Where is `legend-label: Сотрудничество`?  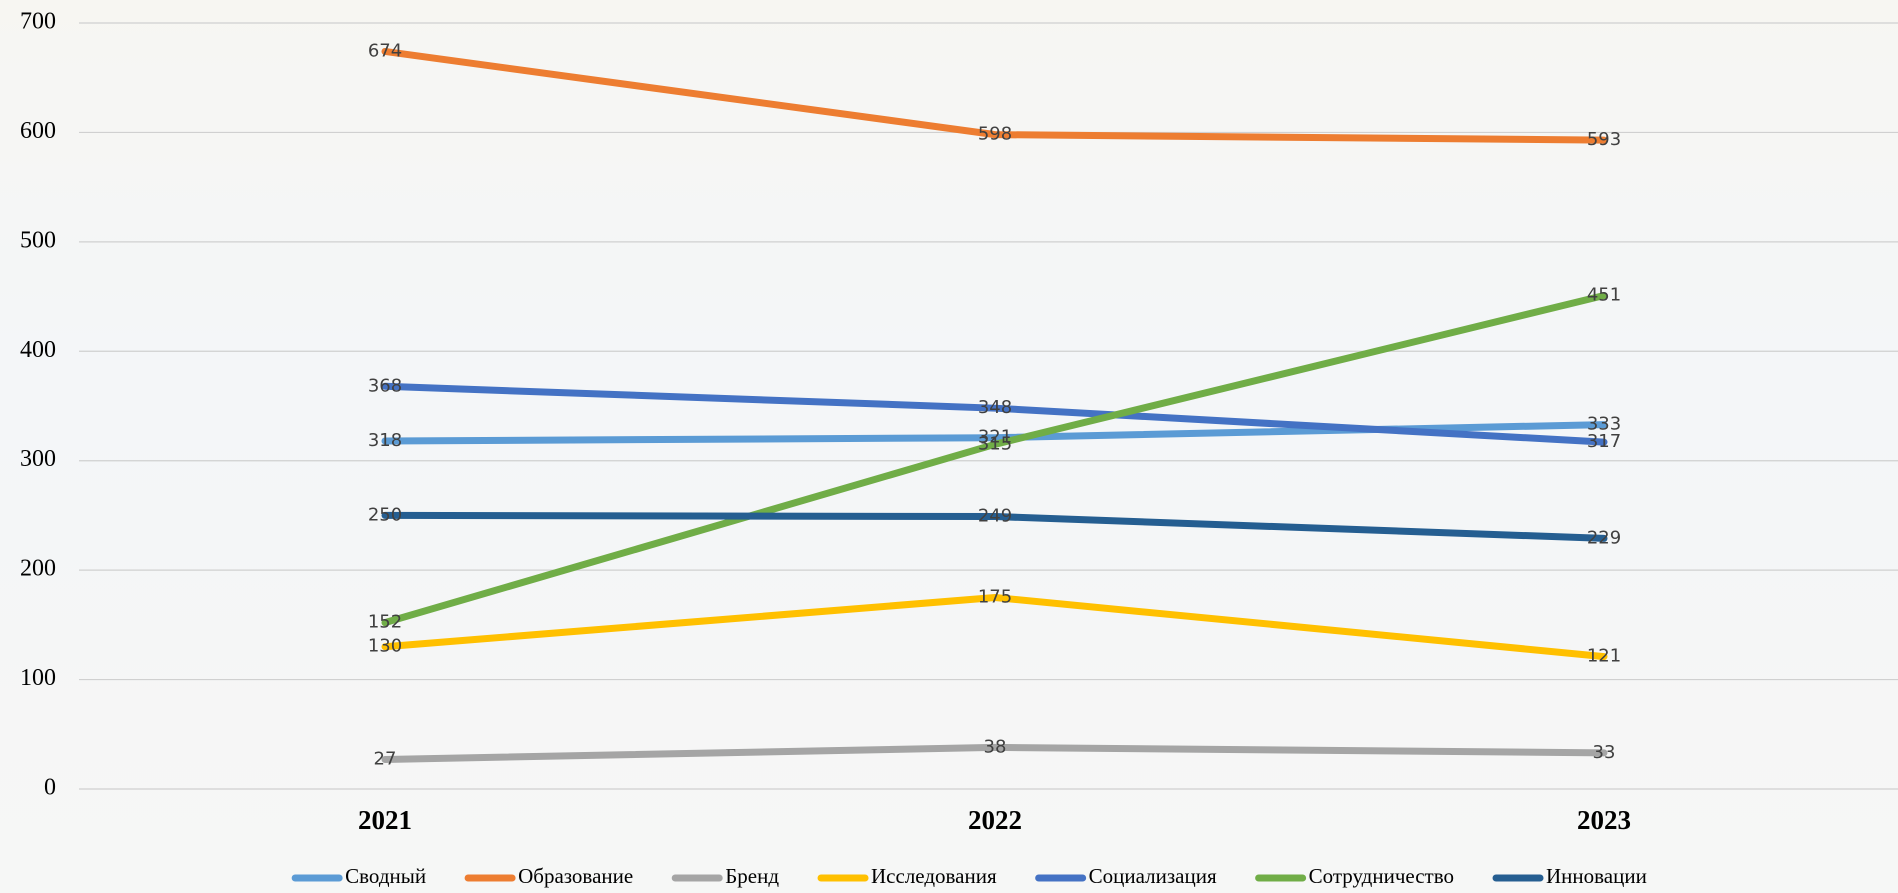
legend-label: Сотрудничество is located at coordinates (1381, 876).